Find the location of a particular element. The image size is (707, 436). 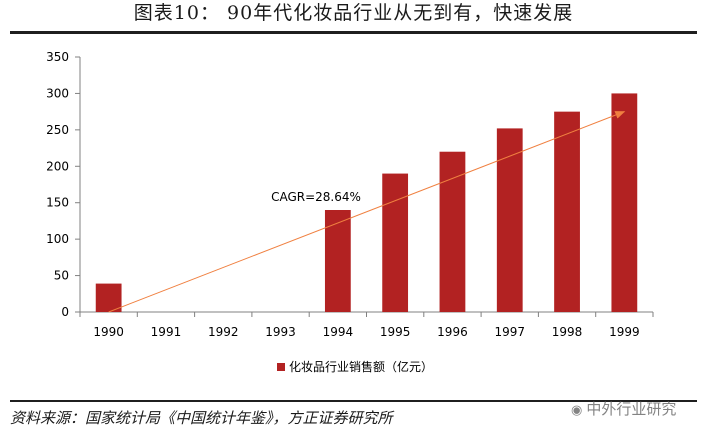

y-tick-label: 350 is located at coordinates (57, 57).